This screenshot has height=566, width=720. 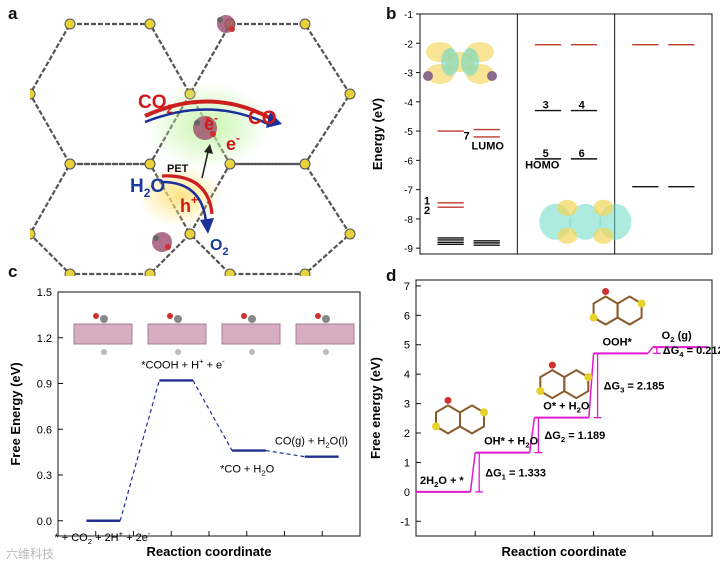 What do you see at coordinates (102, 537) in the screenshot?
I see `chart-c-state-label: * + CO2 + 2H+ + 2e-` at bounding box center [102, 537].